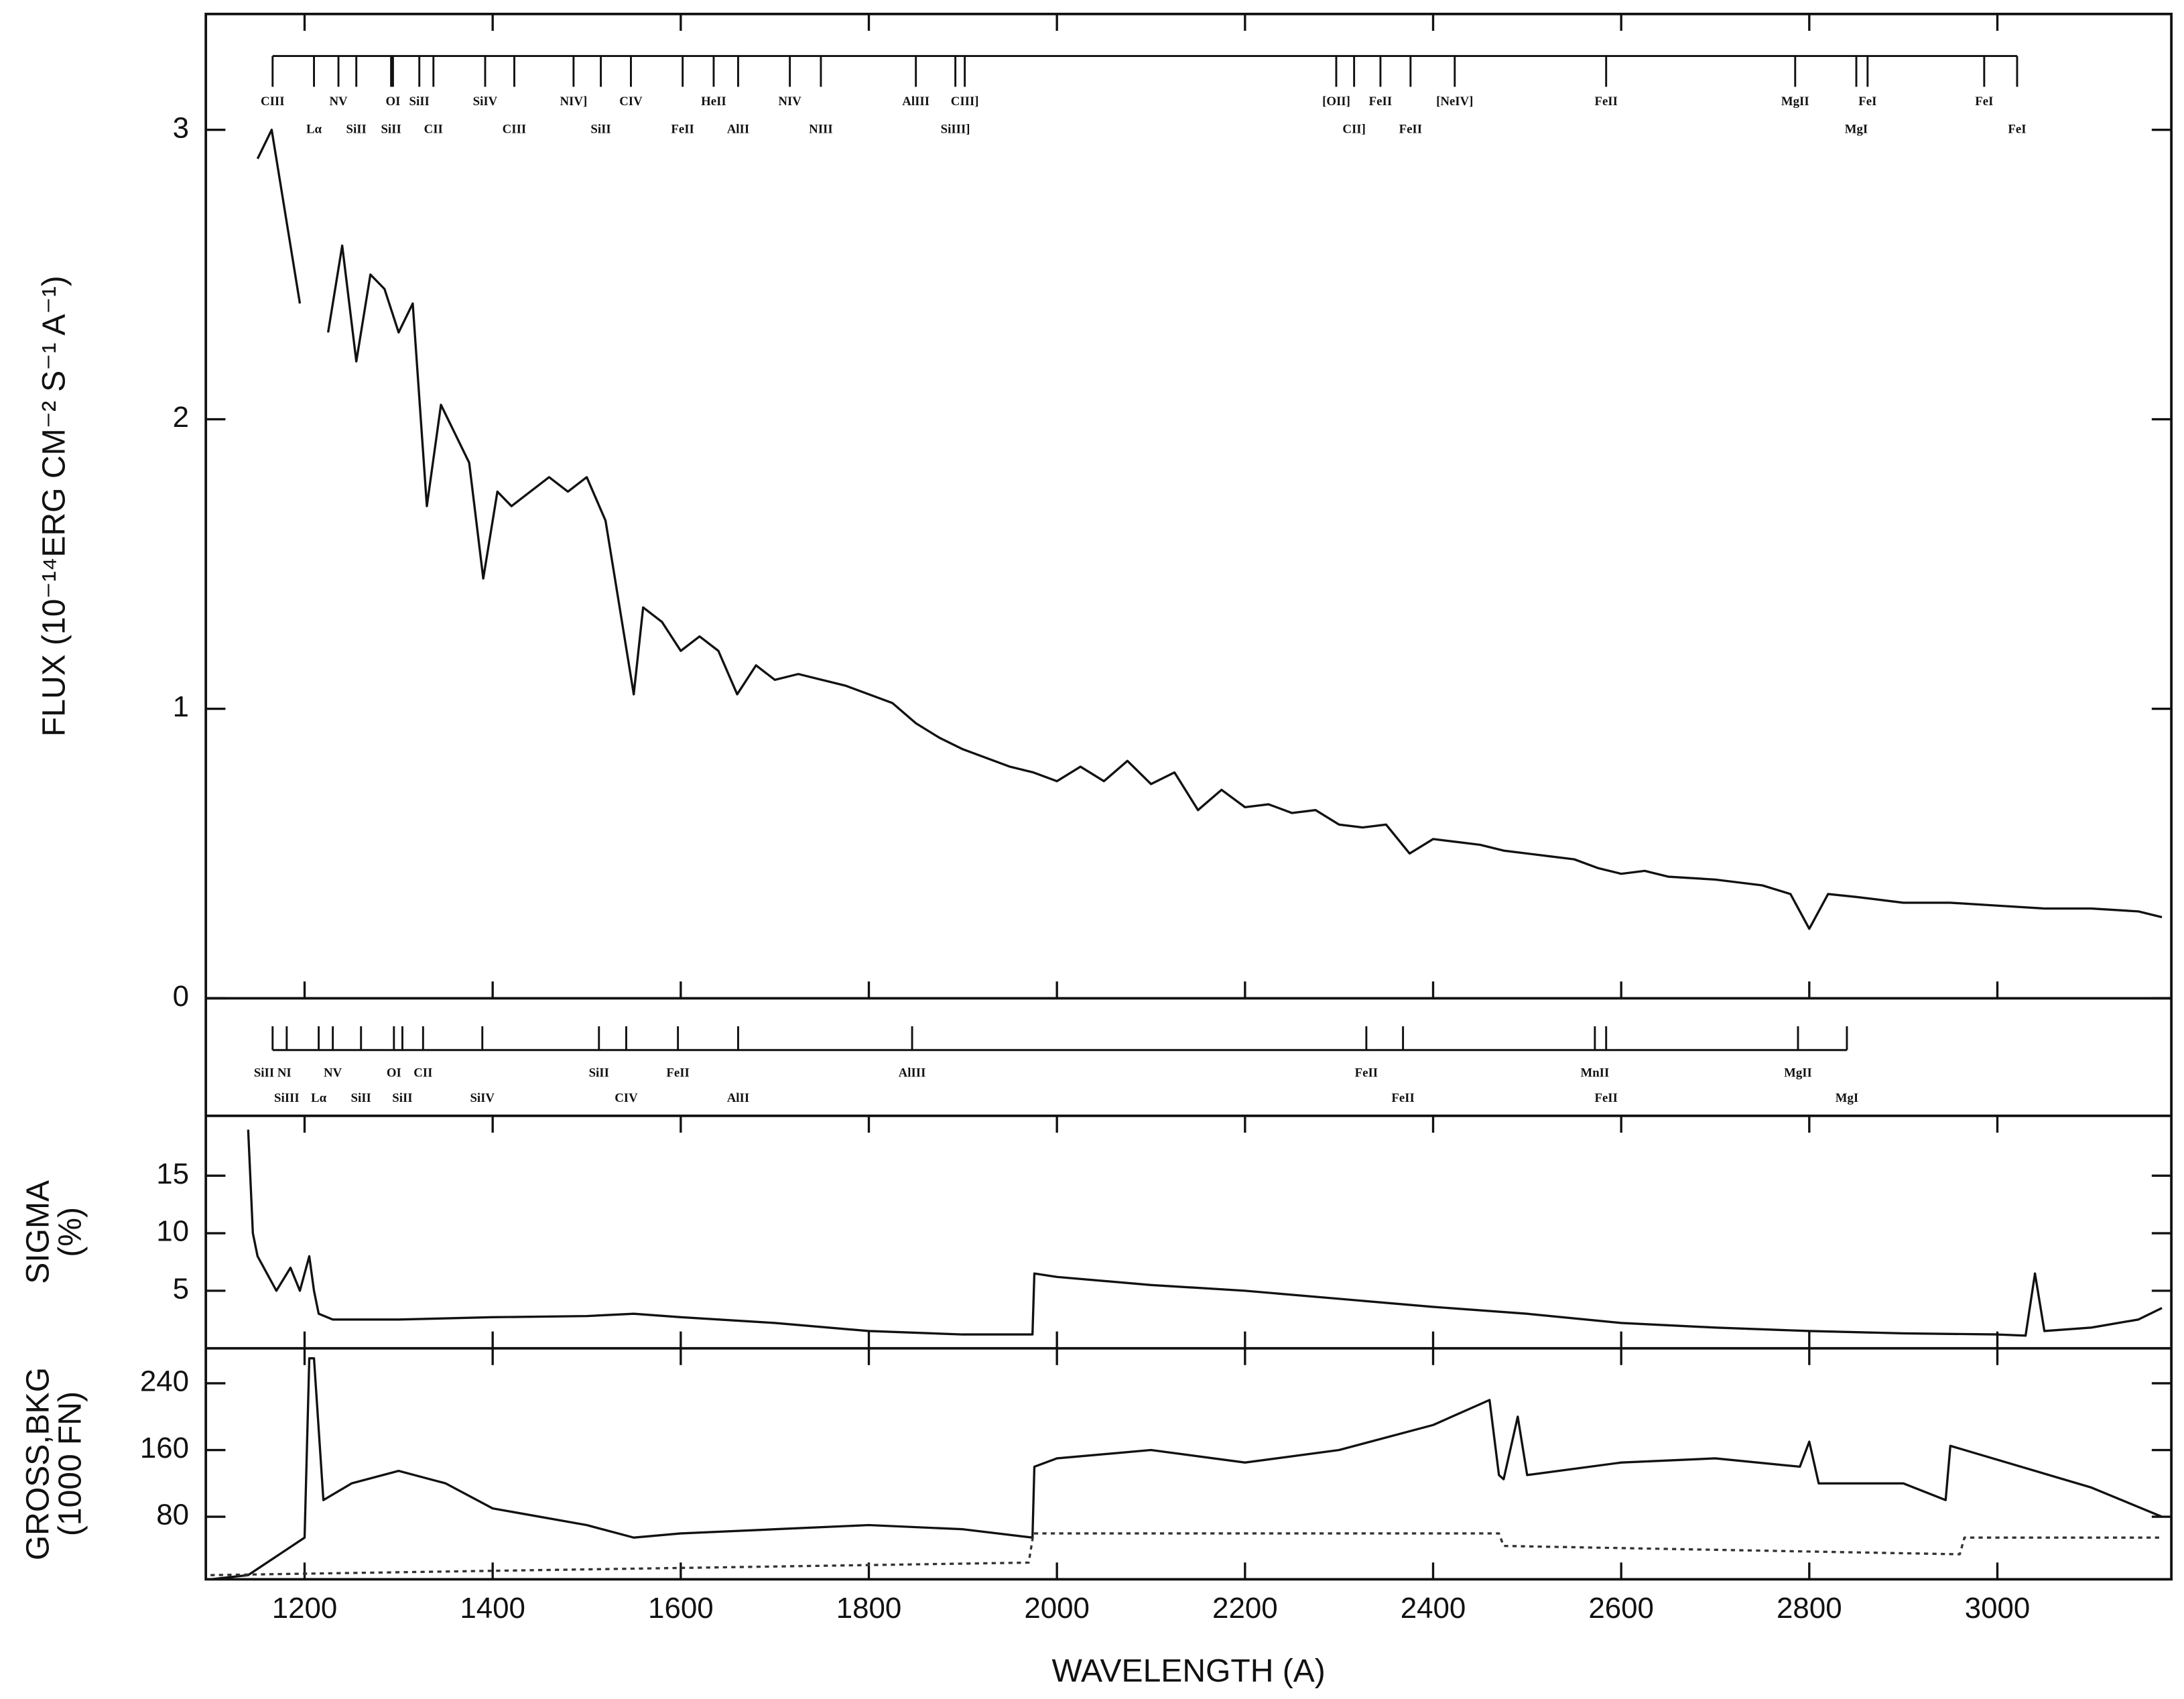 Image resolution: width=2184 pixels, height=1699 pixels. I want to click on line-id-label: SiII NI, so click(273, 1073).